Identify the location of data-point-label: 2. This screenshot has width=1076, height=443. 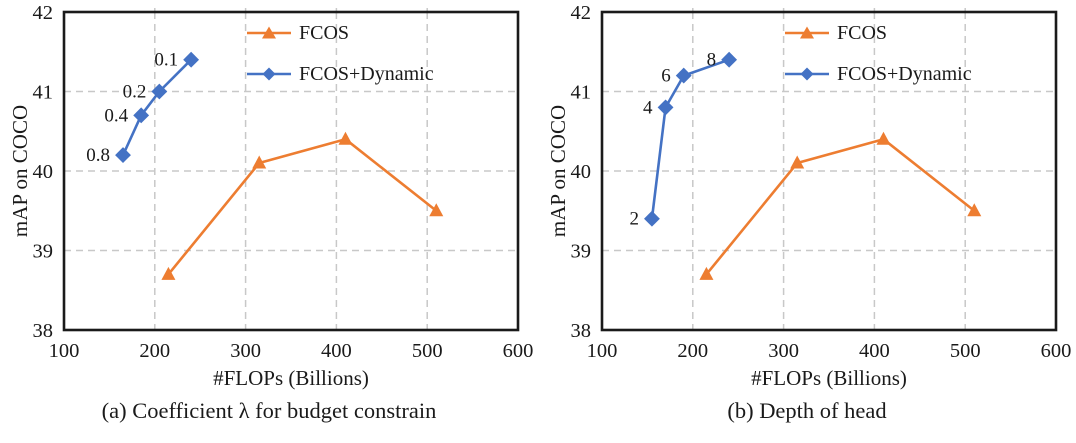
(634, 219).